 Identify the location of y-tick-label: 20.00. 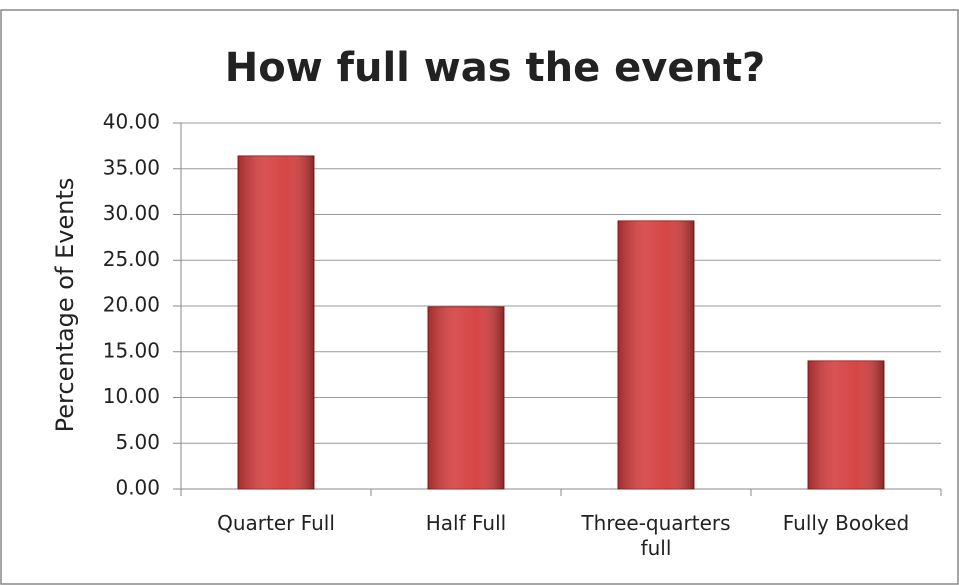
(131, 305).